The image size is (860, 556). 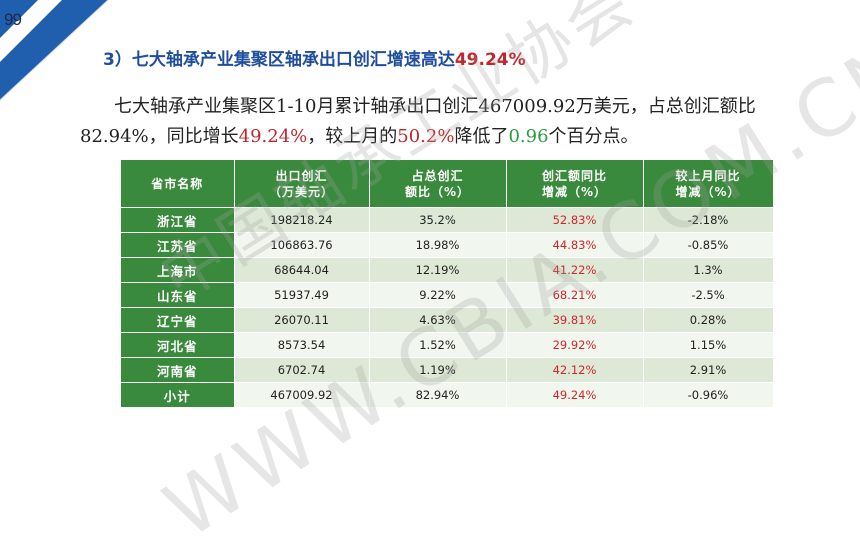 I want to click on table-row: 江苏省 106863.76 18.98% 44.83% -0.85%, so click(x=447, y=245).